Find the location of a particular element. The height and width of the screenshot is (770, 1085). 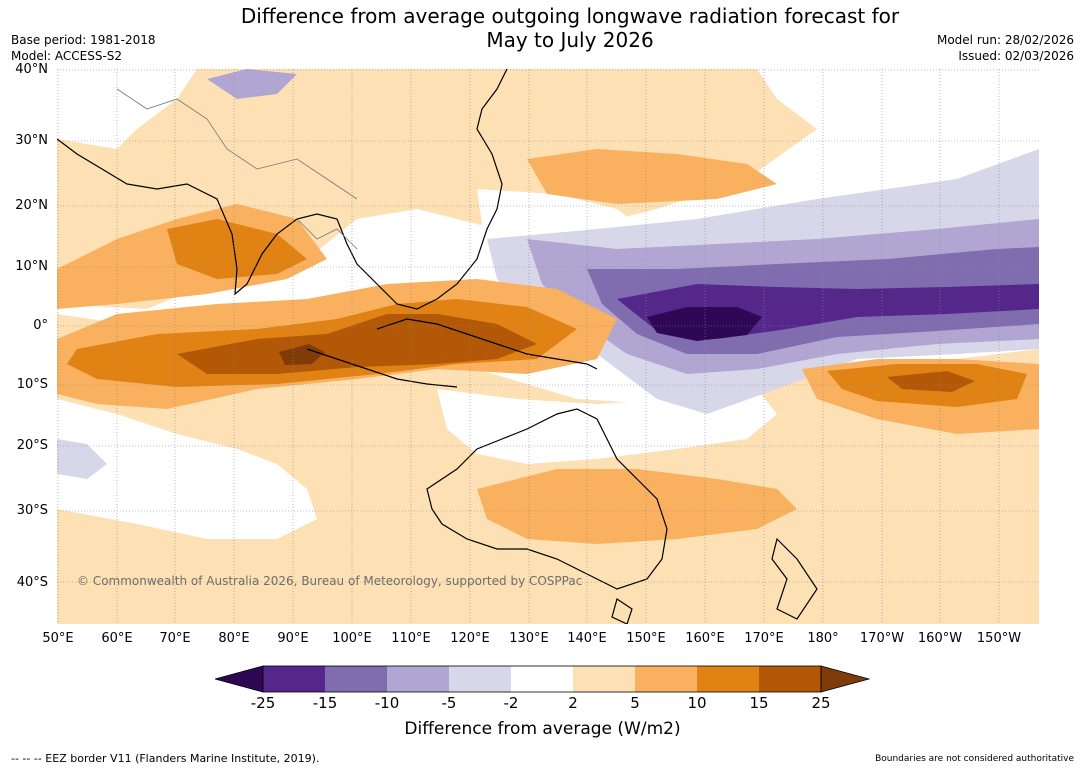

anomaly-region-maritime-brown is located at coordinates (357, 344).